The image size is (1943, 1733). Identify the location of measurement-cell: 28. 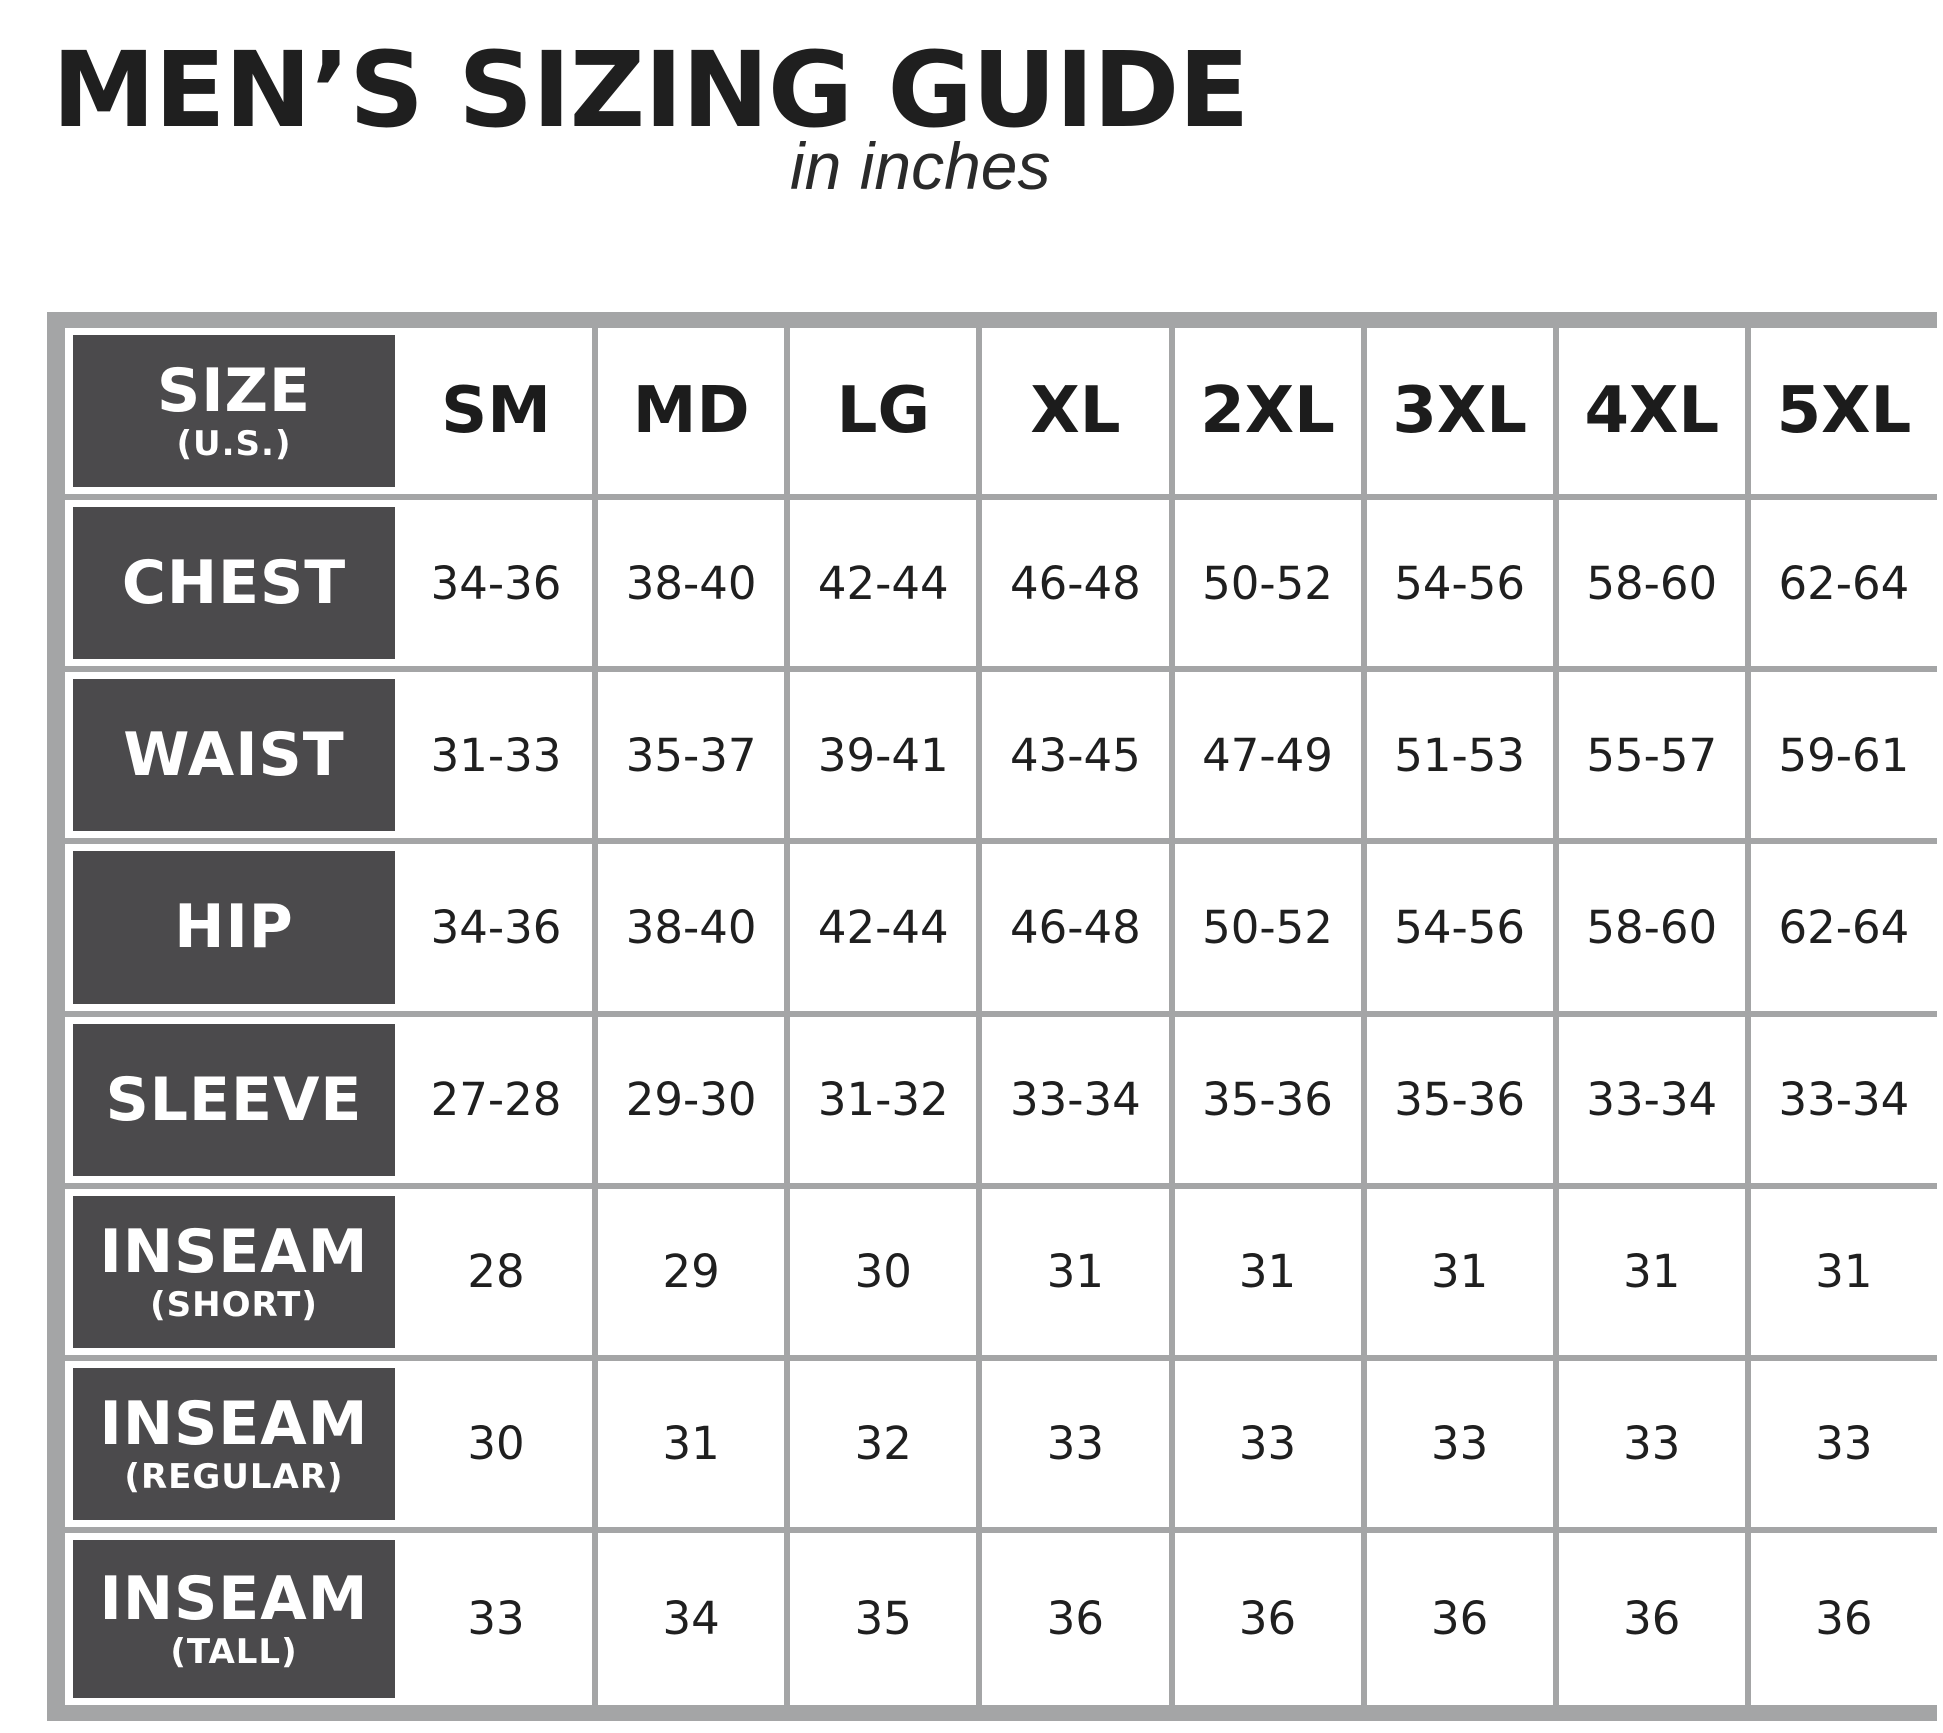
(496, 1275).